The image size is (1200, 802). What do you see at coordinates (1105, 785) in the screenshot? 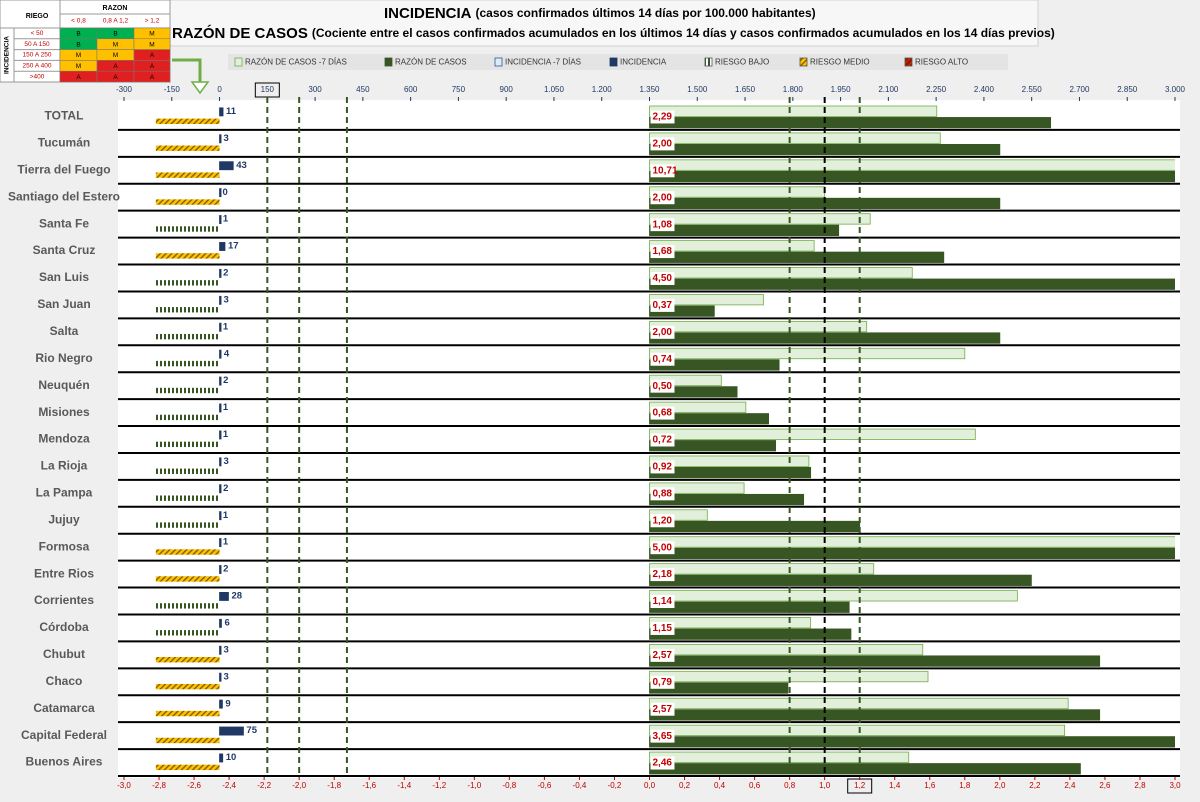
I see `x2-tick-label: 2,6` at bounding box center [1105, 785].